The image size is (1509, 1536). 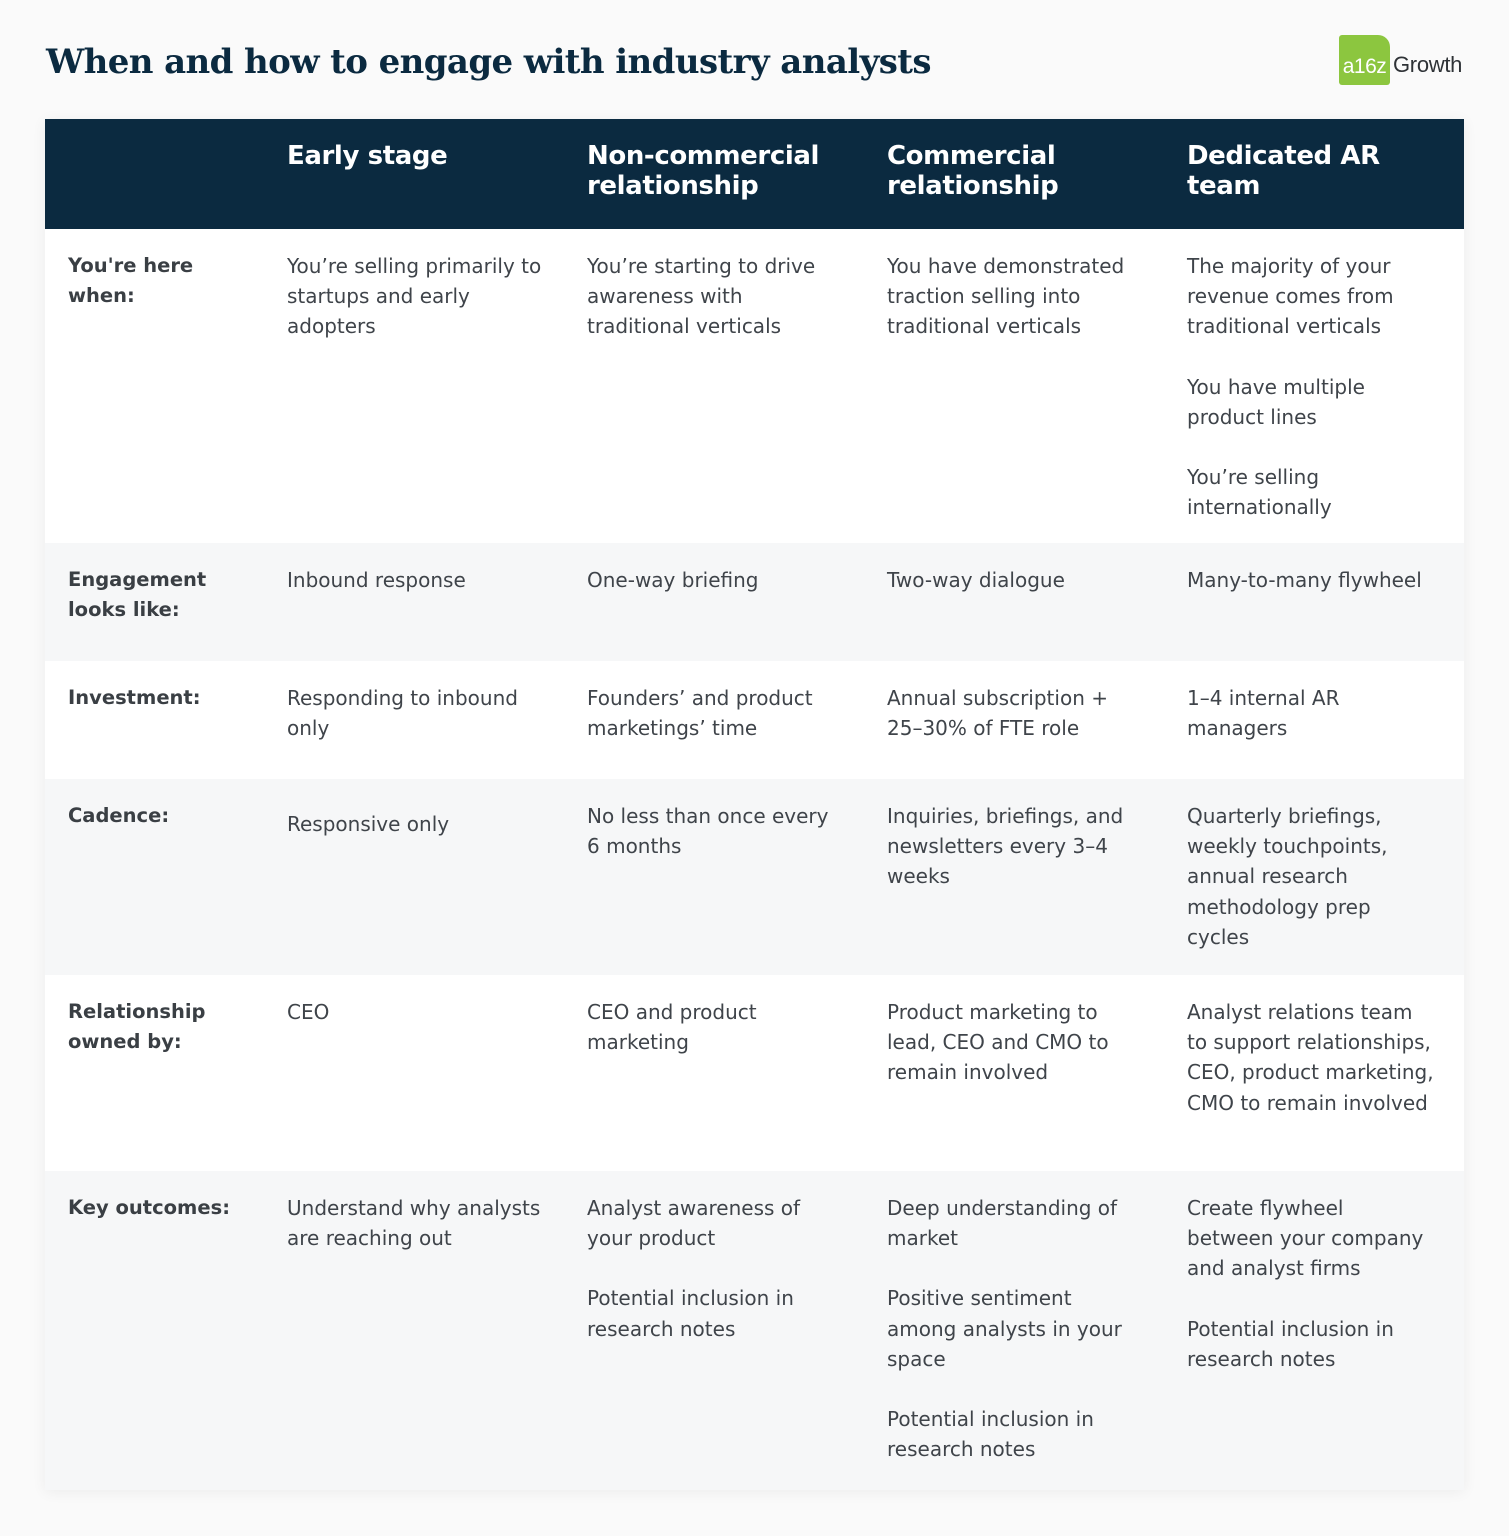 I want to click on table-cell: Annual subscription + 25–30% of FTE role, so click(x=1016, y=713).